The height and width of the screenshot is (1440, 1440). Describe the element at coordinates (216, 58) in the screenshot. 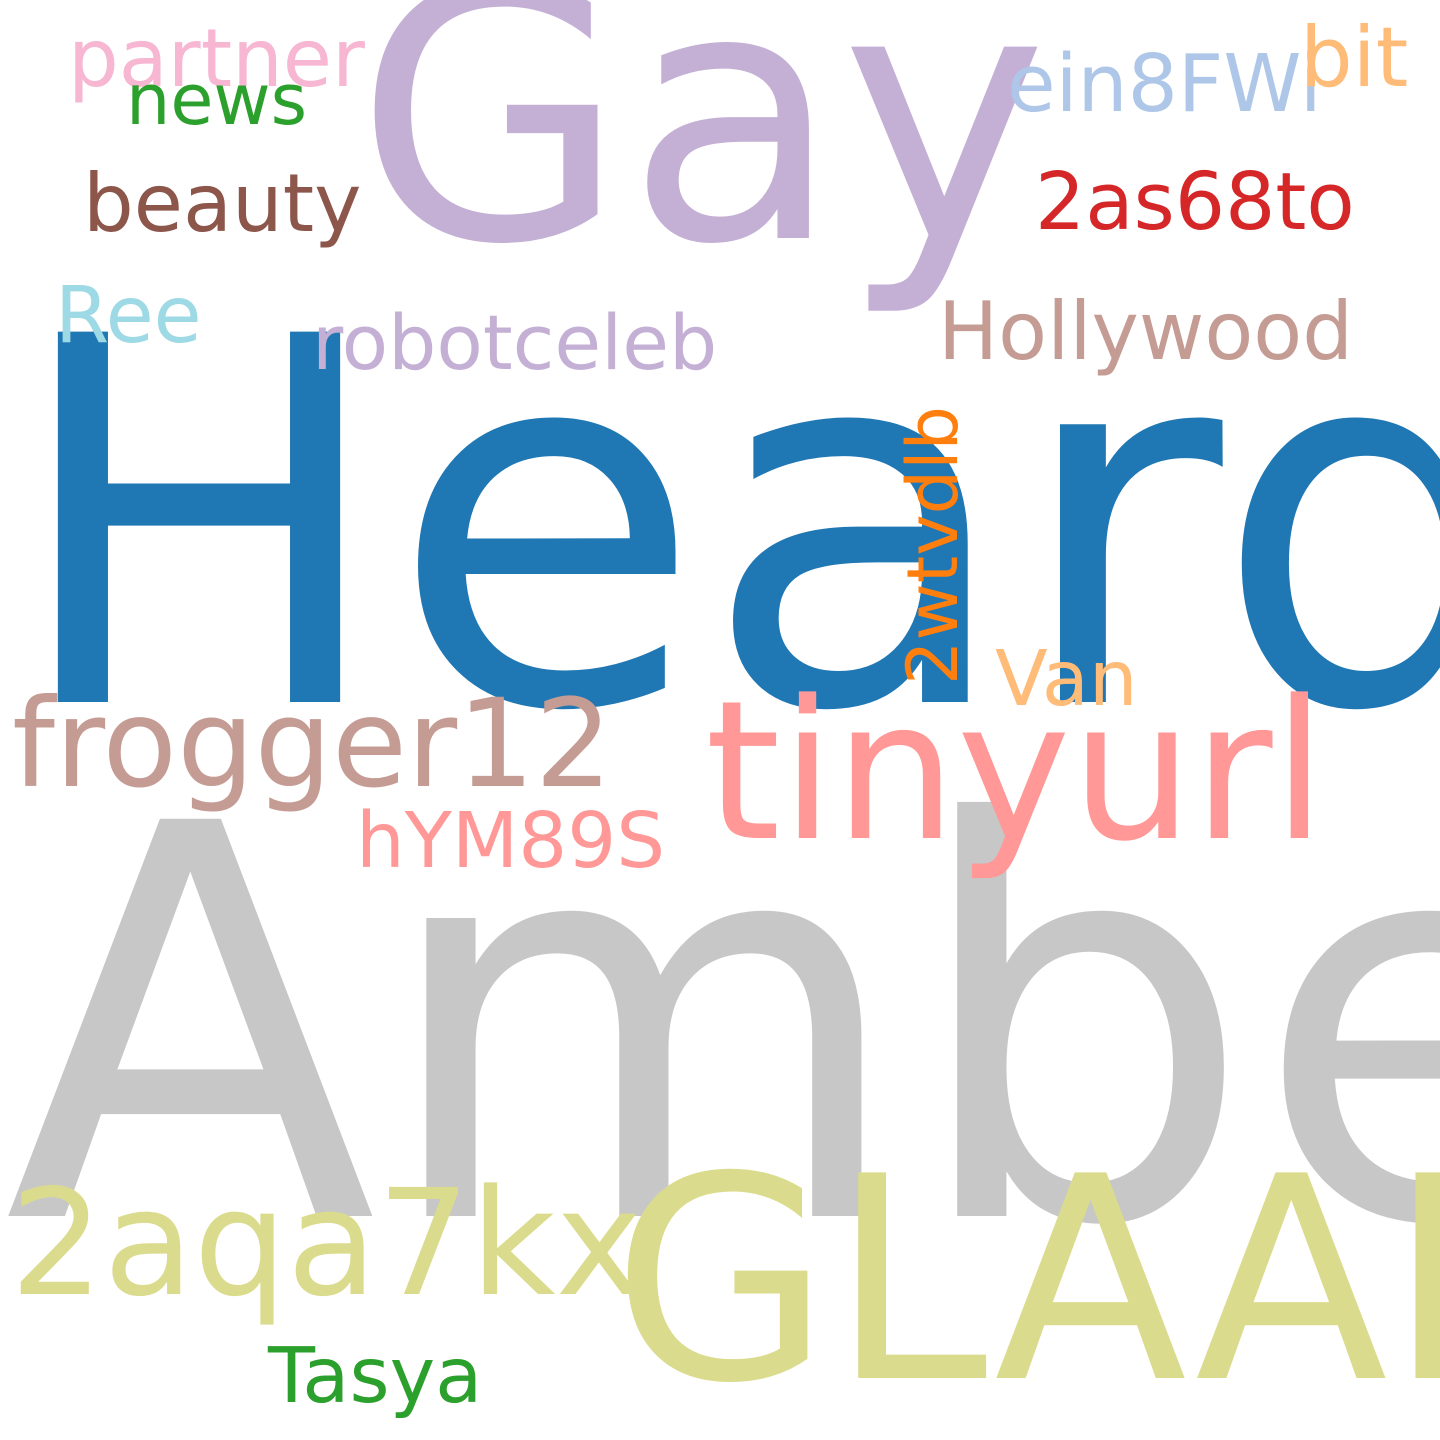

I see `word-partner: partner` at that location.